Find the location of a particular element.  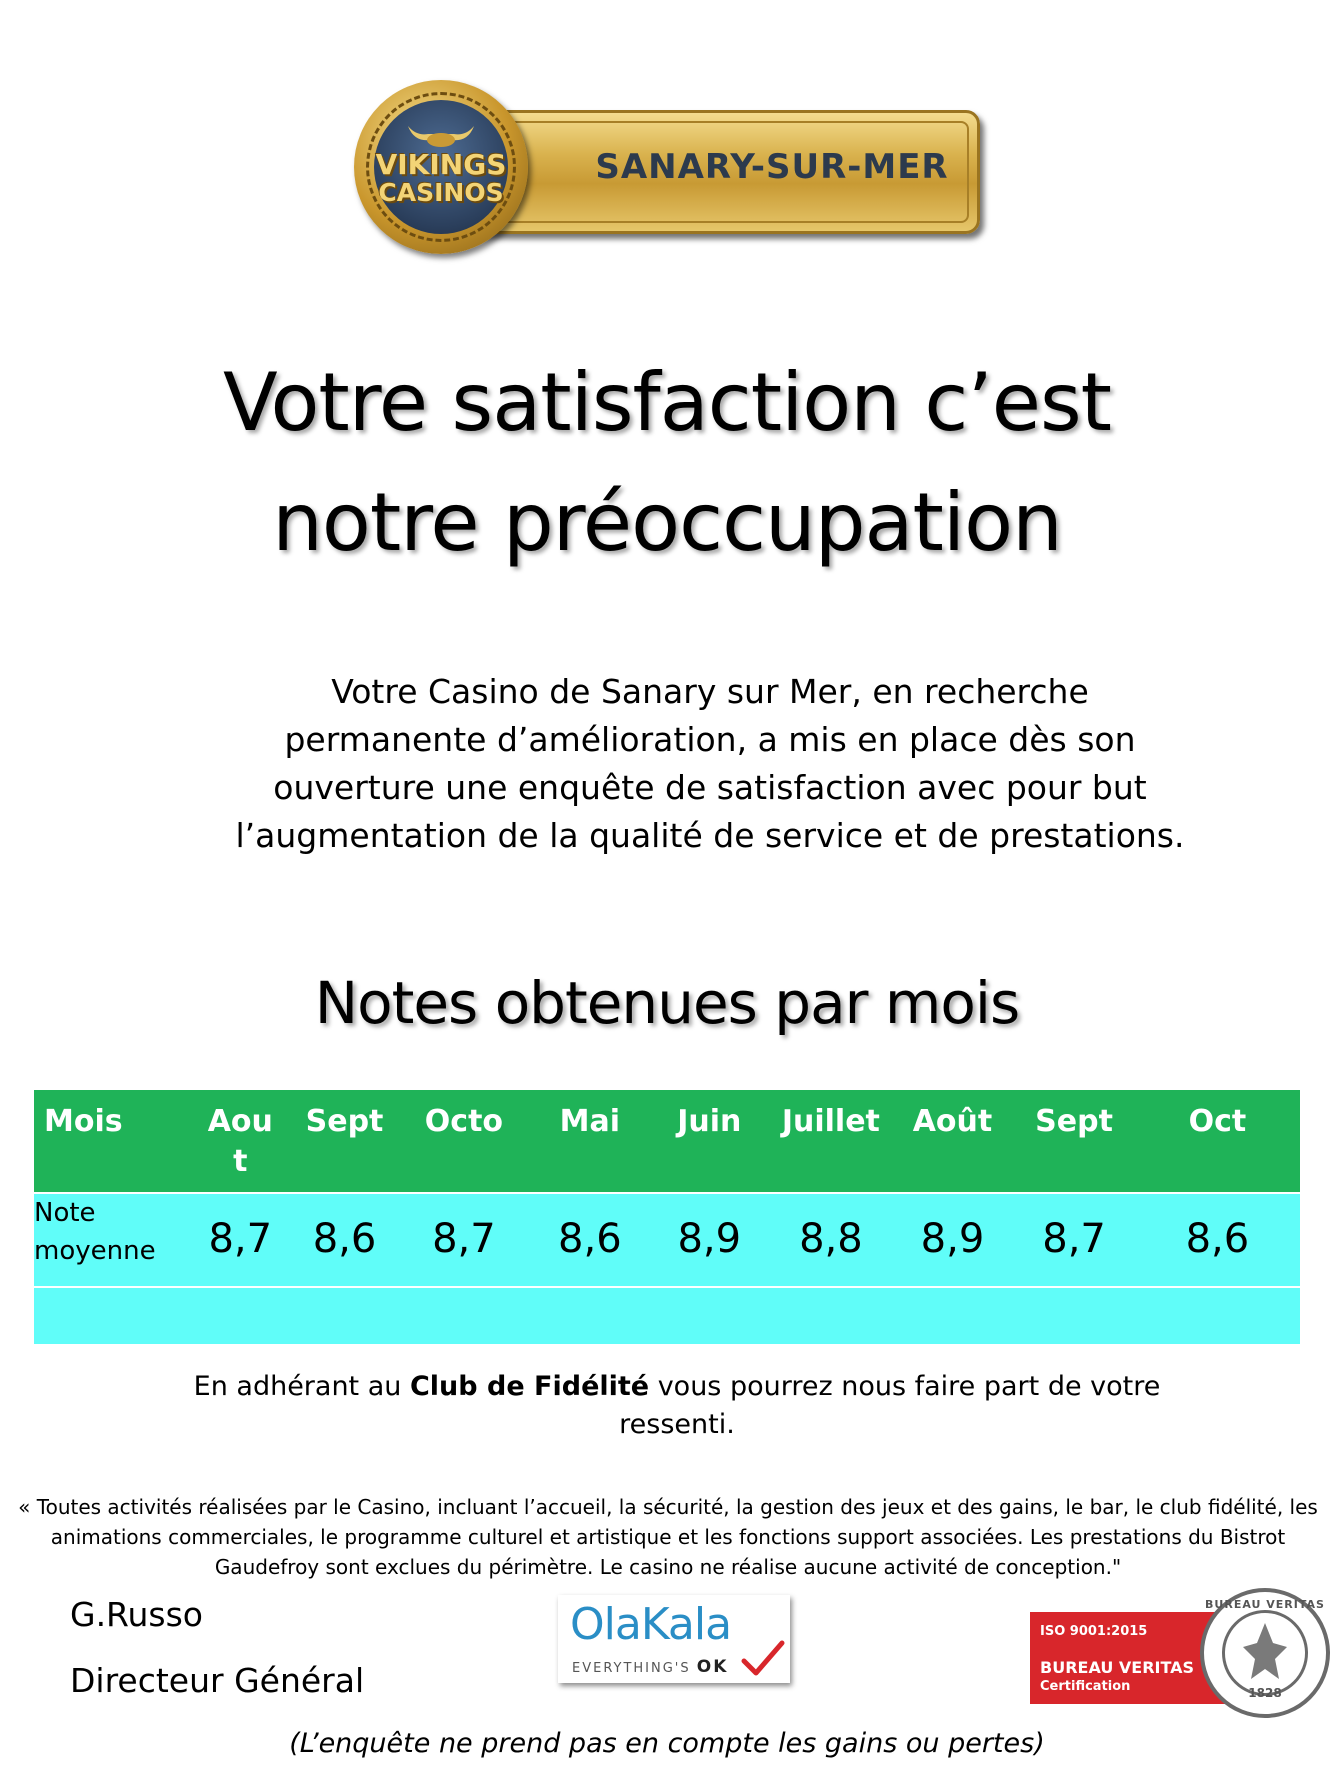

casino-logo: SANARY-SUR-MER VIKINGS CASINOS is located at coordinates (671, 168).